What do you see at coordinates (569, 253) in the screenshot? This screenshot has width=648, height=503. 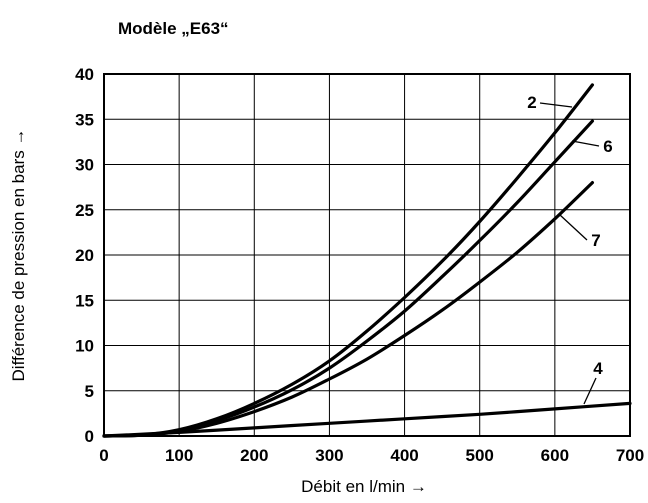 I see `series-label-leaders` at bounding box center [569, 253].